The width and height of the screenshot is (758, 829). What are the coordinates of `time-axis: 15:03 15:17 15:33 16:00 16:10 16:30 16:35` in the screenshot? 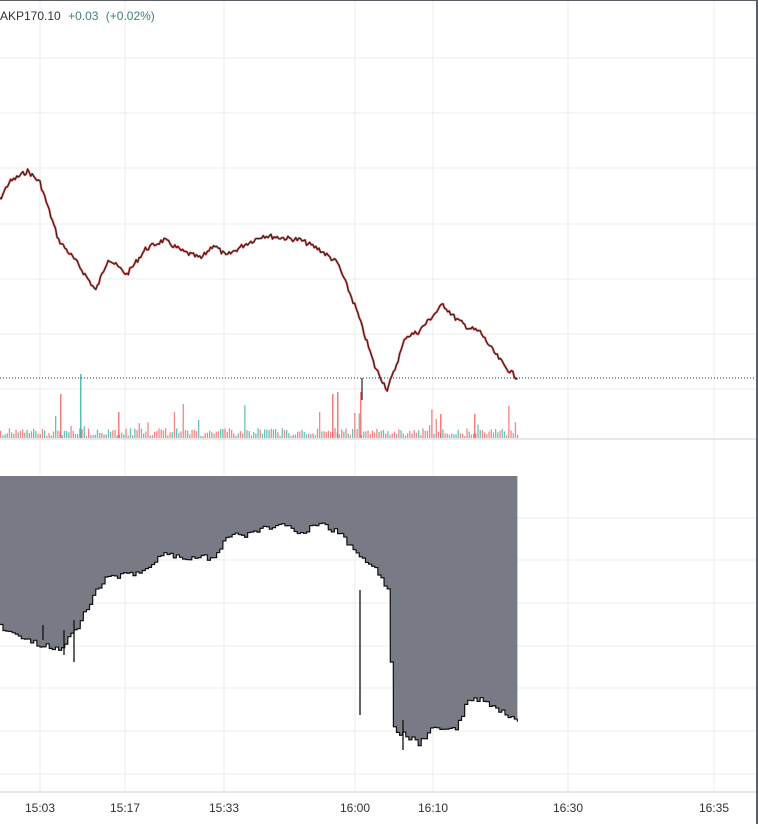 It's located at (377, 808).